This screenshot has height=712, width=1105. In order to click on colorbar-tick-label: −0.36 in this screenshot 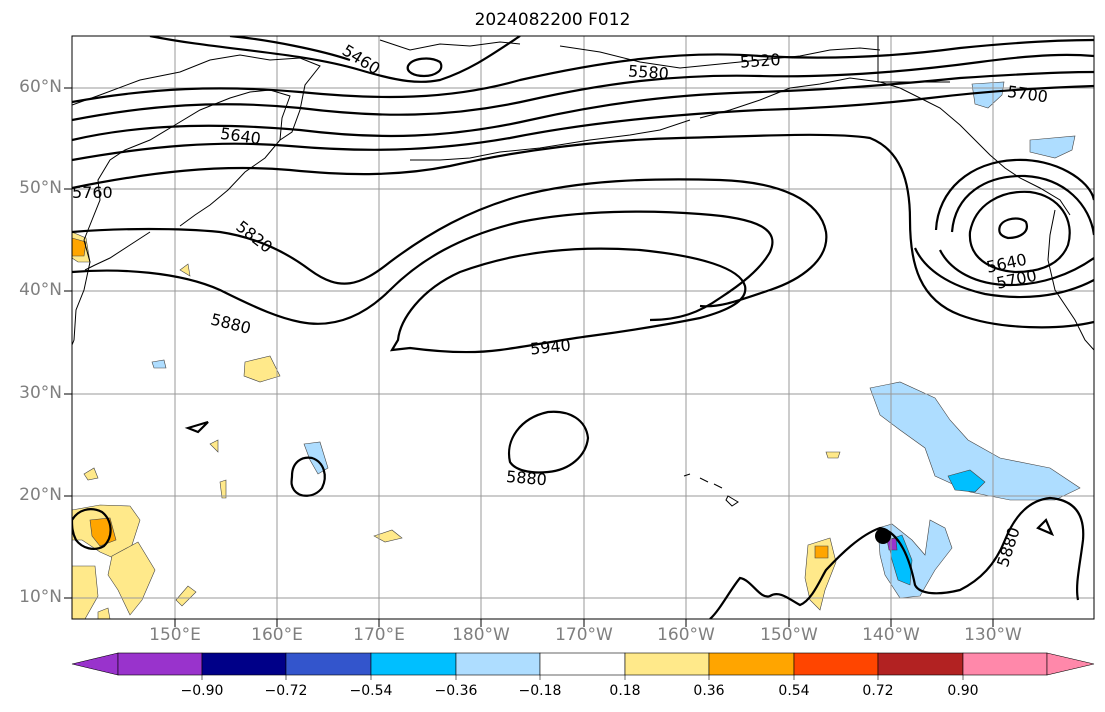, I will do `click(456, 691)`.